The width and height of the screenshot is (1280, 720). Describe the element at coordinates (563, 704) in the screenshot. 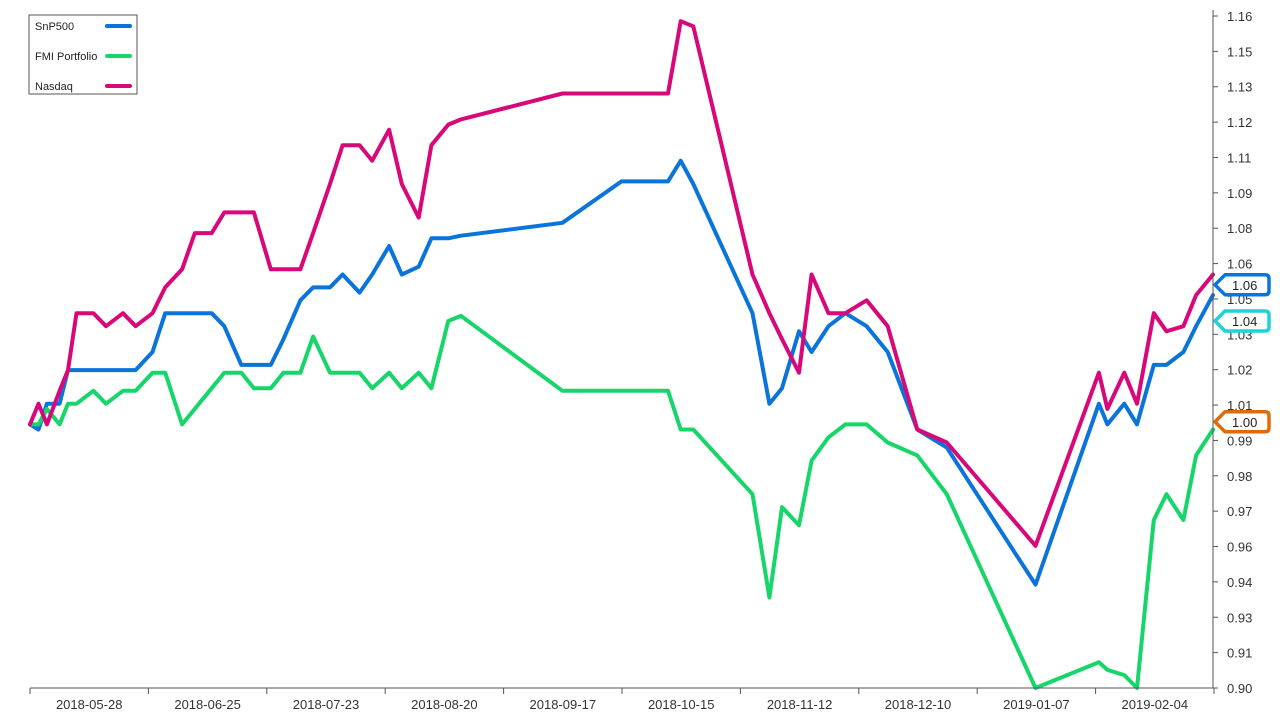

I see `x-tick-label: 2018-09-17` at that location.